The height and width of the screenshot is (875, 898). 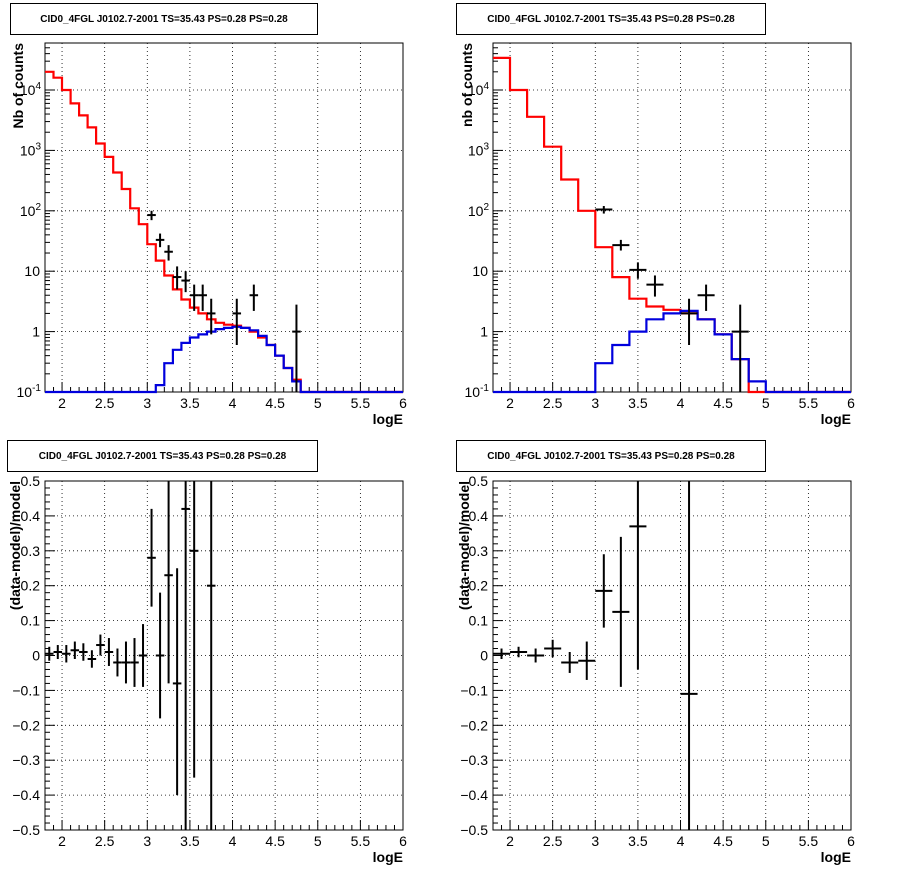 I want to click on y-tick-label: 10, so click(x=480, y=271).